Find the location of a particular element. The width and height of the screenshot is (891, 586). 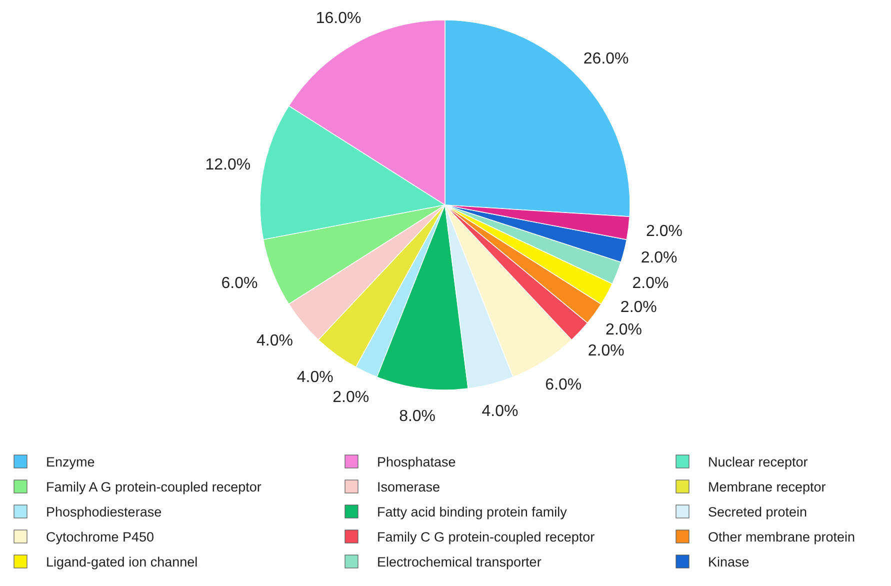

legend-label: Cytochrome P450 is located at coordinates (100, 537).